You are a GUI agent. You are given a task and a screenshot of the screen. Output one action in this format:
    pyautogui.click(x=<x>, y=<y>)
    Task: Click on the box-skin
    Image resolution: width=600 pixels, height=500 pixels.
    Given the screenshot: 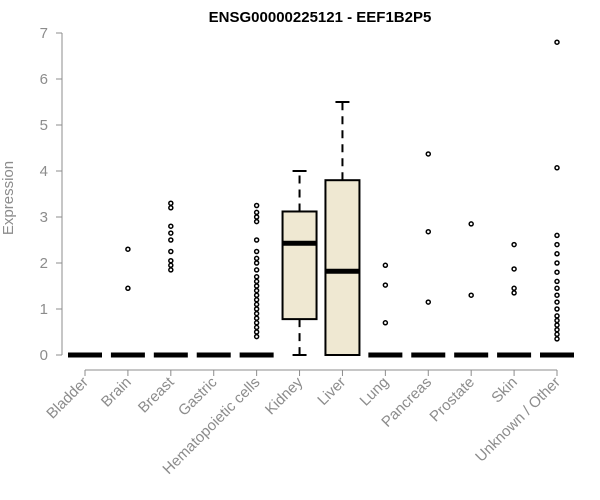 What is the action you would take?
    pyautogui.click(x=514, y=299)
    